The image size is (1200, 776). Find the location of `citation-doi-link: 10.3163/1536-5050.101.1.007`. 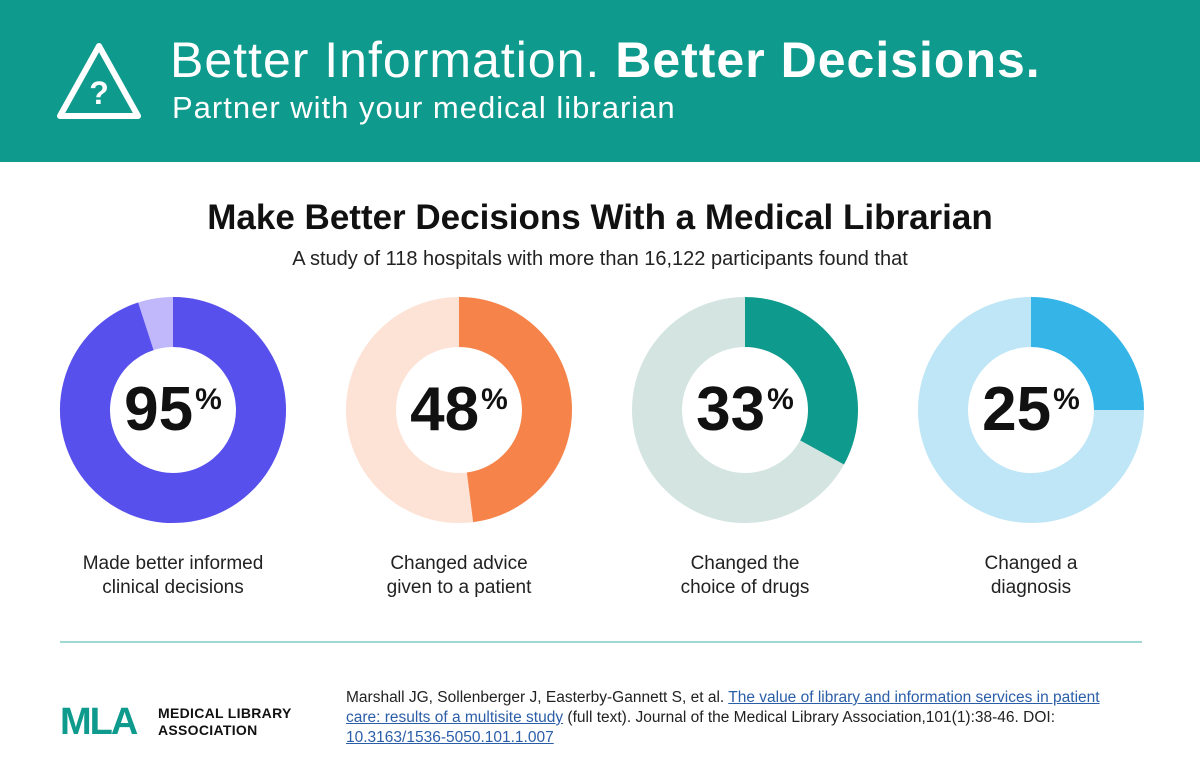

citation-doi-link: 10.3163/1536-5050.101.1.007 is located at coordinates (450, 737).